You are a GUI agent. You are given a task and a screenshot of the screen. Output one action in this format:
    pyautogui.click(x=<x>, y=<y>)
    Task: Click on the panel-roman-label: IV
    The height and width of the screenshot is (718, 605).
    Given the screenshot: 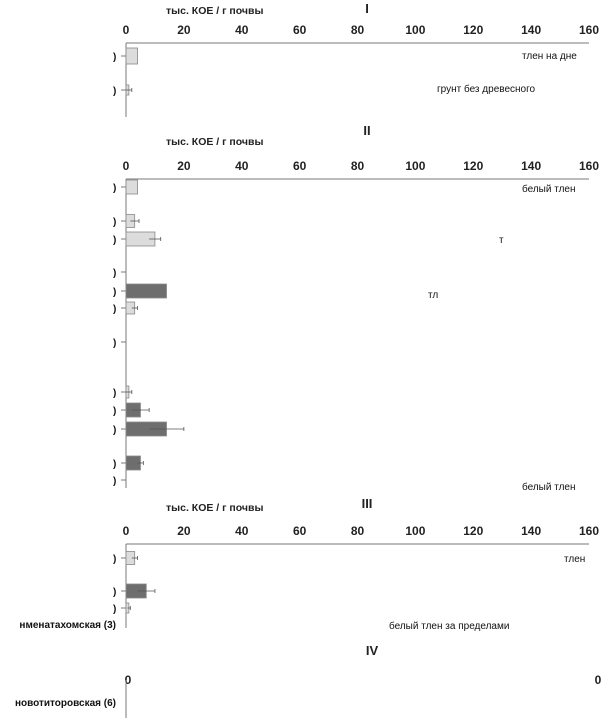 What is the action you would take?
    pyautogui.click(x=372, y=650)
    